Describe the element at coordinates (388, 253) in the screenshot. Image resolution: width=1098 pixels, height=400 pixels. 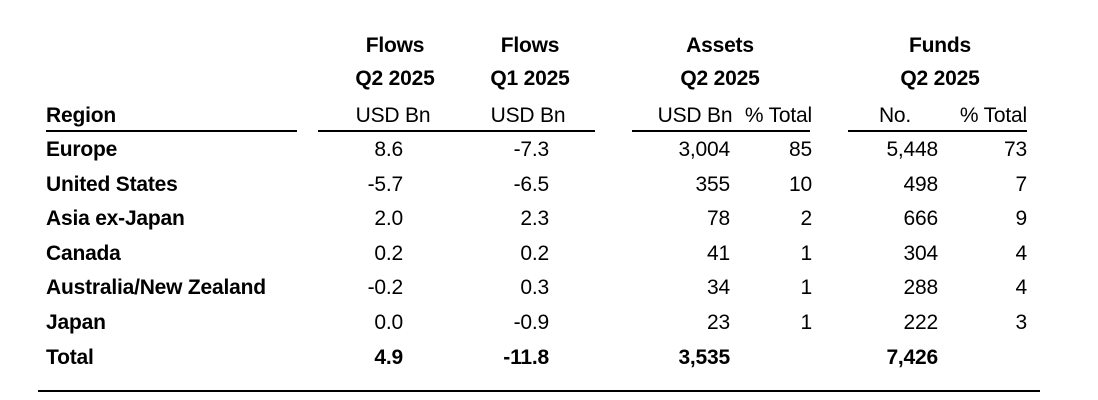
I see `flows-q2-cell: 0.2` at that location.